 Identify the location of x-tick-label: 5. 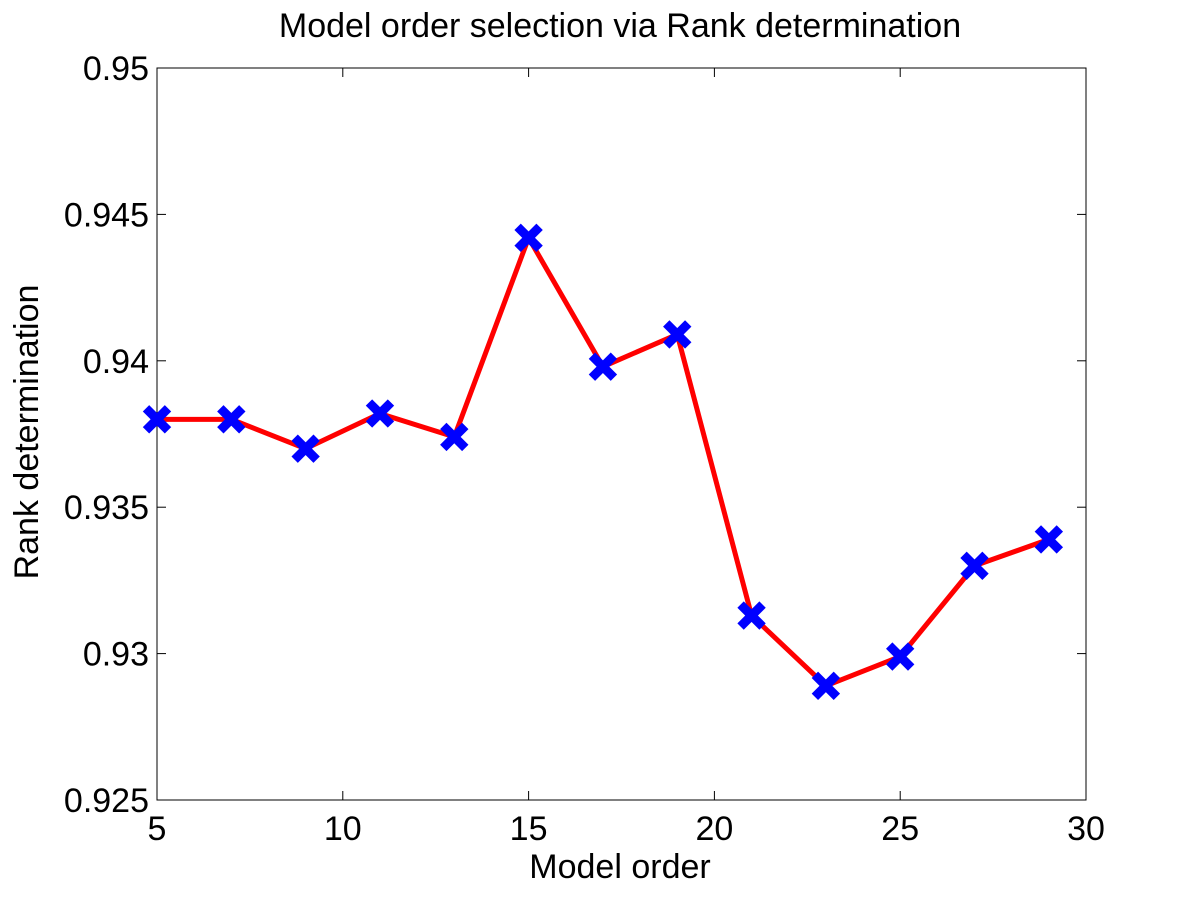
(157, 829).